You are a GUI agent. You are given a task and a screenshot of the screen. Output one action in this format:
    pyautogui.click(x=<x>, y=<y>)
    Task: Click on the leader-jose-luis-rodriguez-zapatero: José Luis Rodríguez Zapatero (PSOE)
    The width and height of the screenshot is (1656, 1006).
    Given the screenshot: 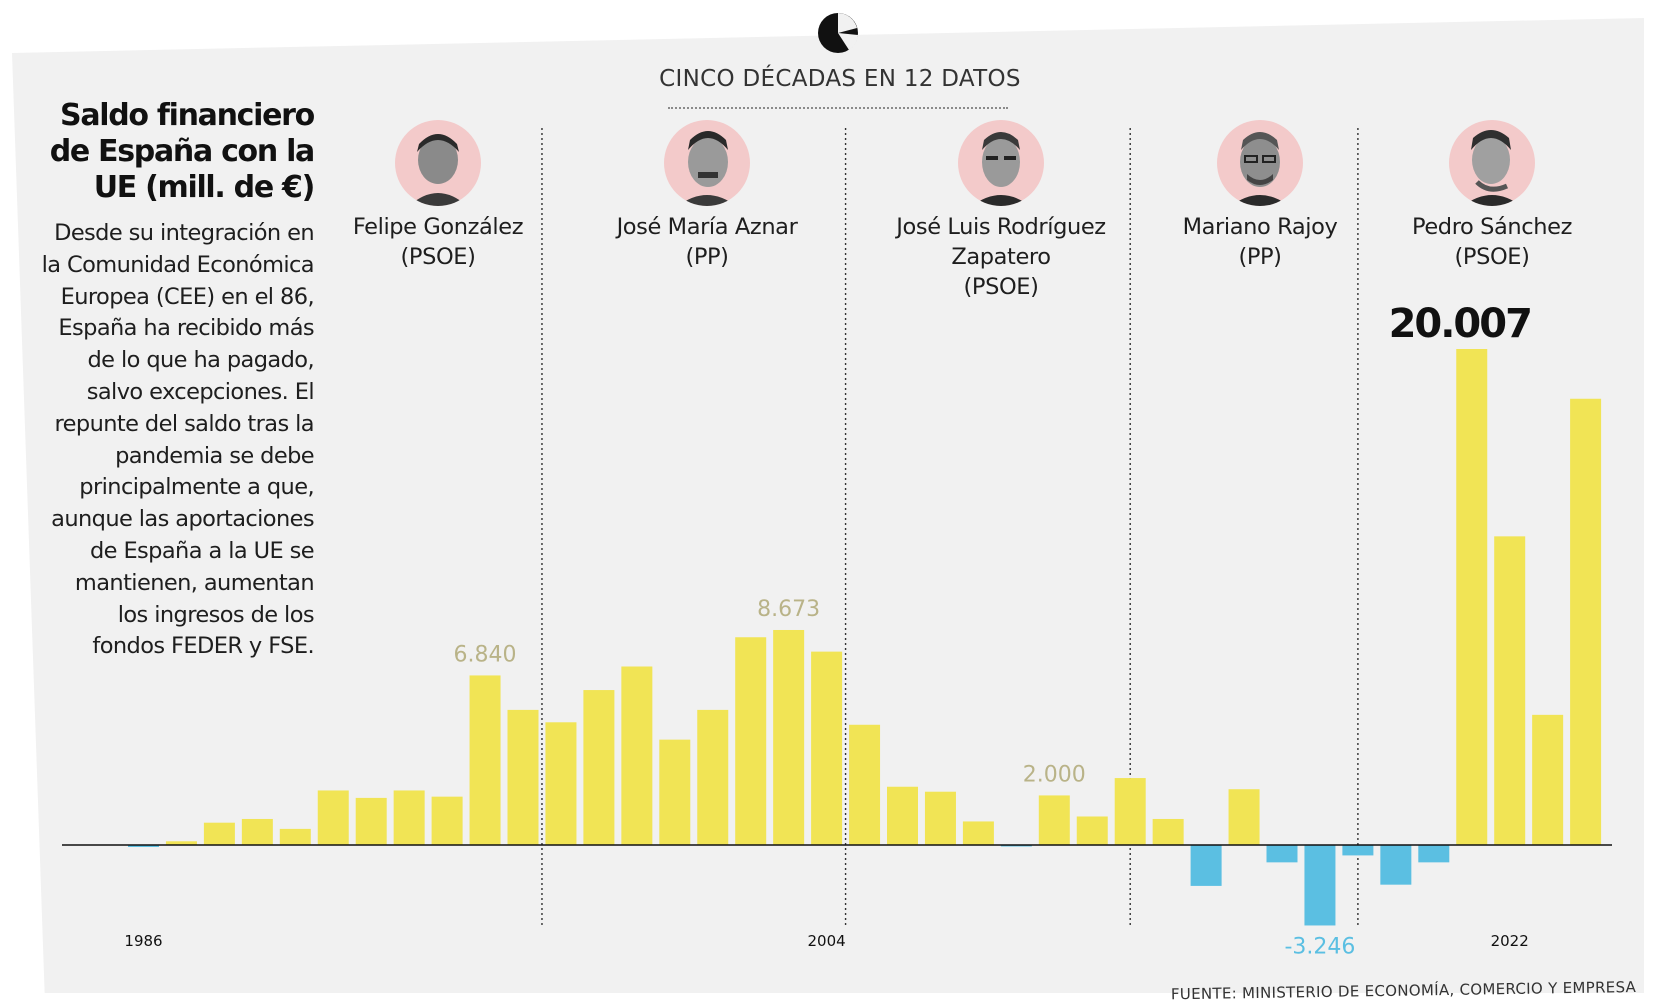 What is the action you would take?
    pyautogui.click(x=1001, y=211)
    